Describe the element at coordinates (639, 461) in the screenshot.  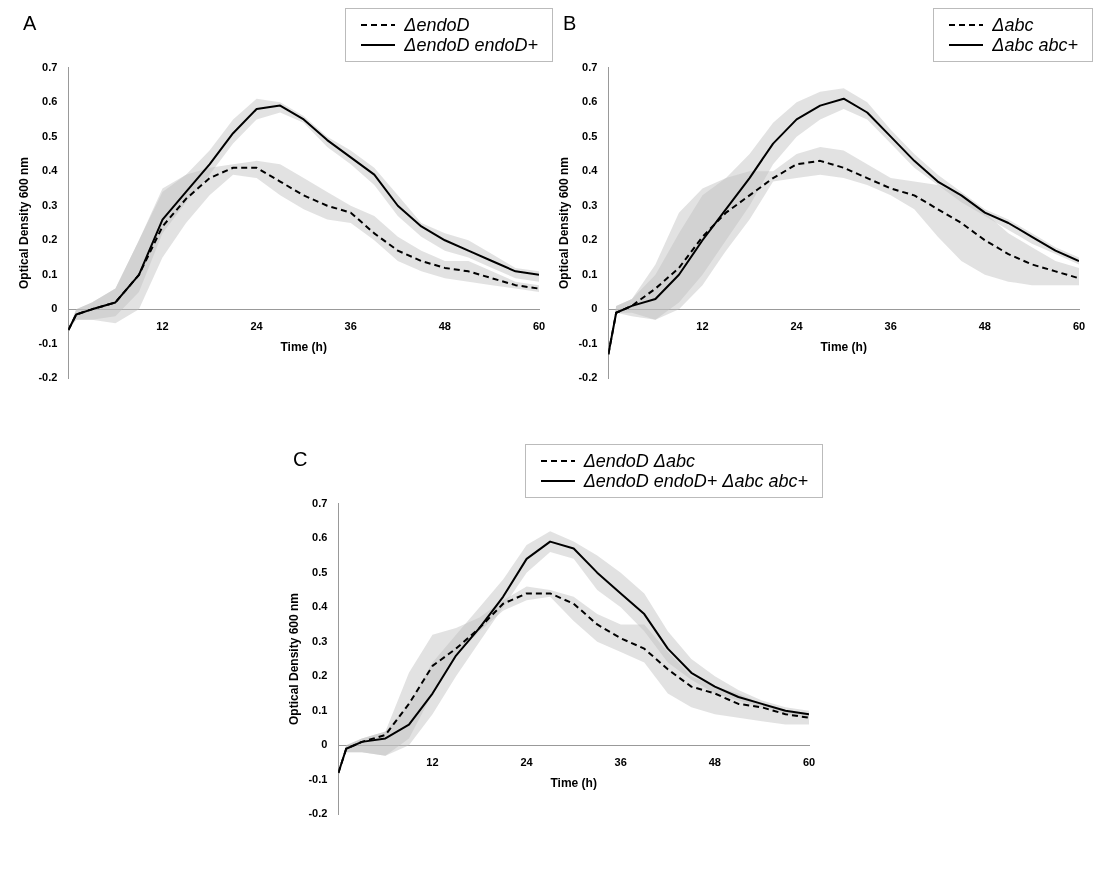
I see `legend-label: ΔendoD Δabc` at that location.